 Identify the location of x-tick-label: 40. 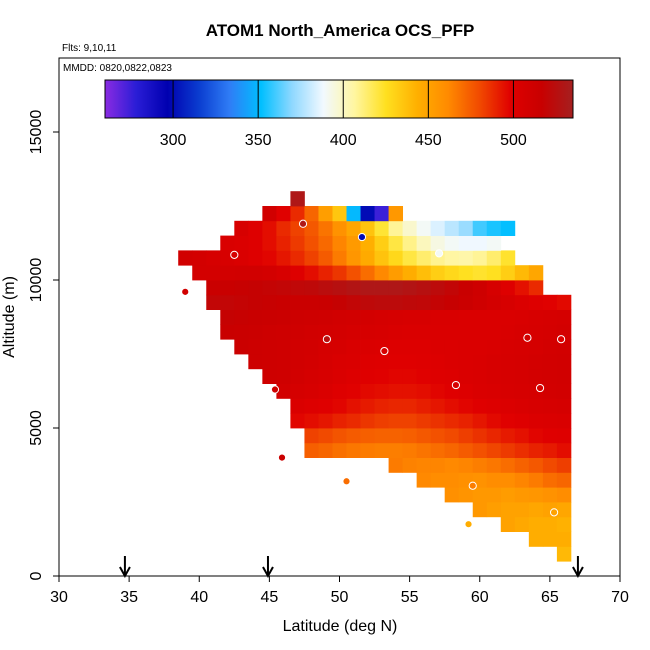
(199, 597).